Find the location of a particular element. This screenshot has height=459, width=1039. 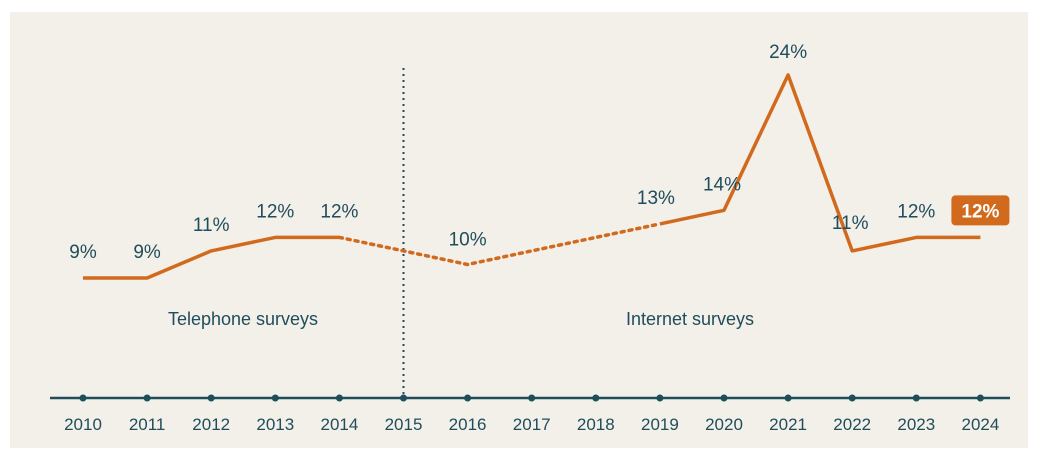

x-tick-label: 2023 is located at coordinates (916, 424).